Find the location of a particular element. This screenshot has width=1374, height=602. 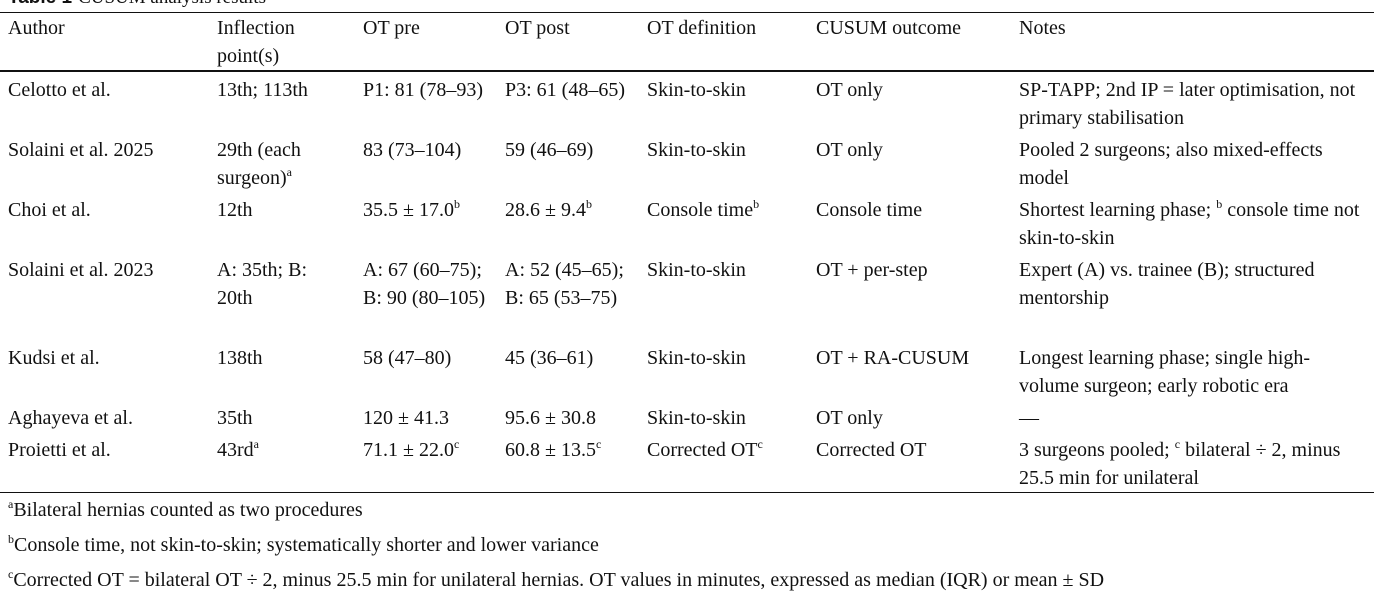

table-cell: Corrected OT is located at coordinates (871, 450).